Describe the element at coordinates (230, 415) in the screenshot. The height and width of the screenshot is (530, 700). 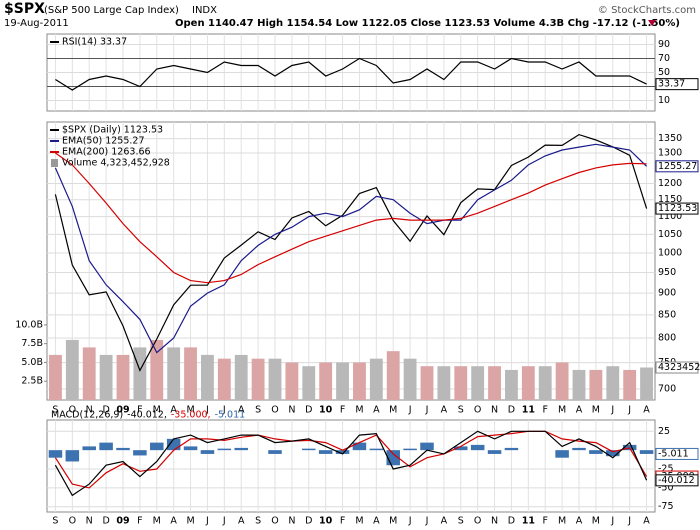
I see `legend-label: -5.011` at that location.